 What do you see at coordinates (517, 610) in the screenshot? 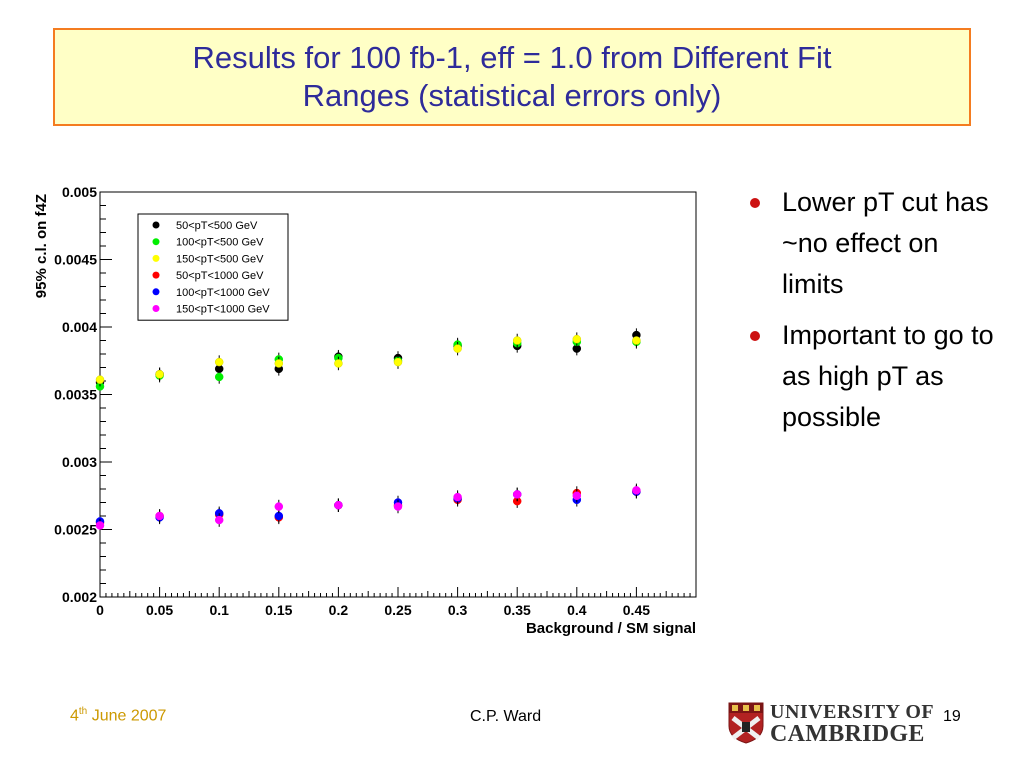
I see `x-tick-label: 0.35` at bounding box center [517, 610].